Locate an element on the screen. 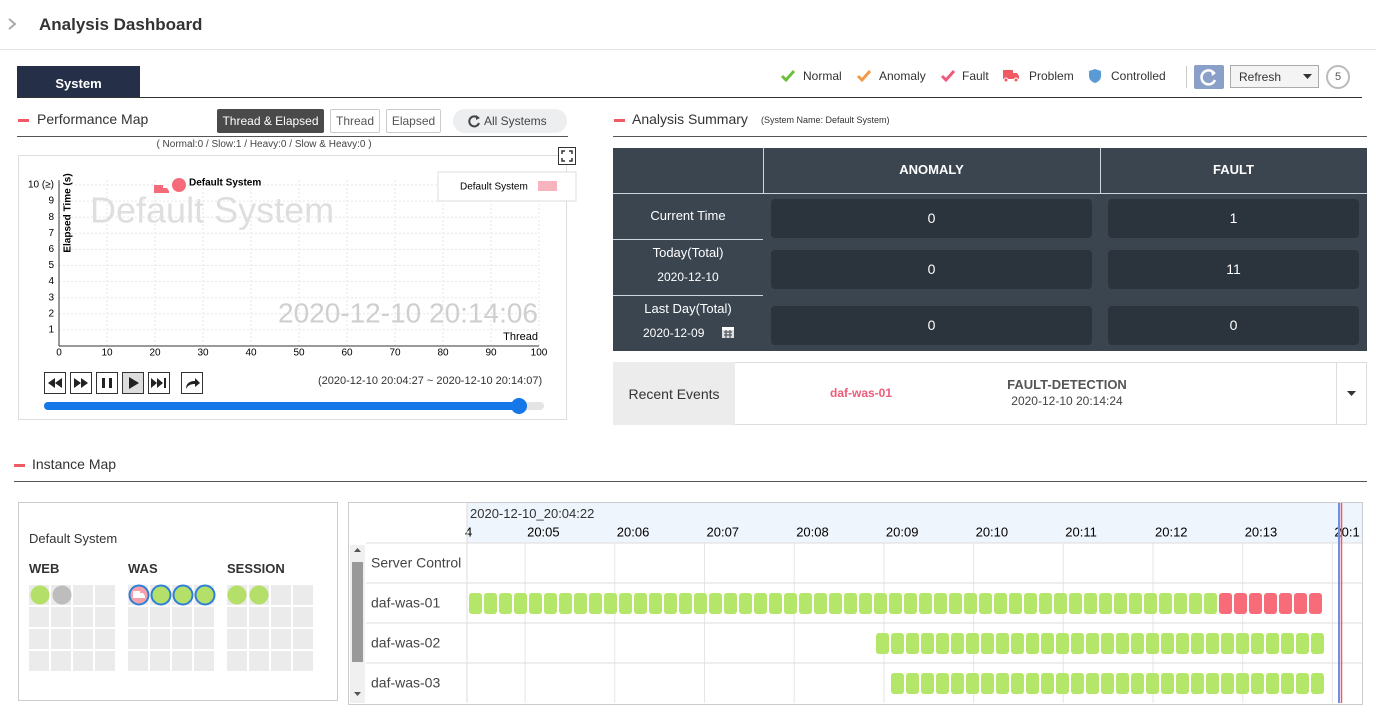 This screenshot has height=720, width=1376. x-tick-label: 0 is located at coordinates (59, 353).